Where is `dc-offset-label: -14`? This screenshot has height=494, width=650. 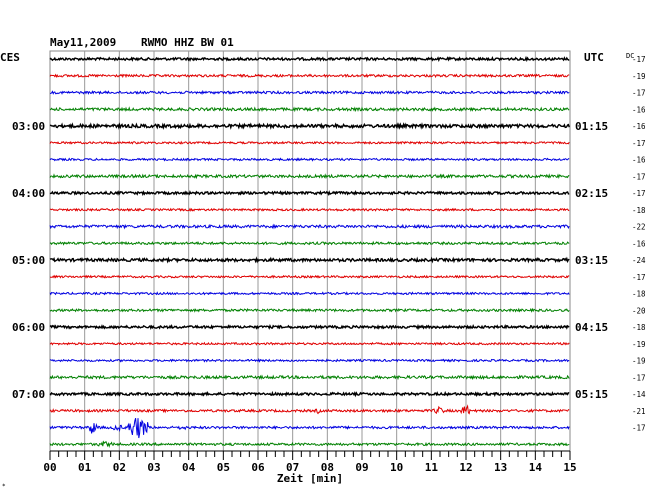 dc-offset-label: -14 is located at coordinates (639, 394).